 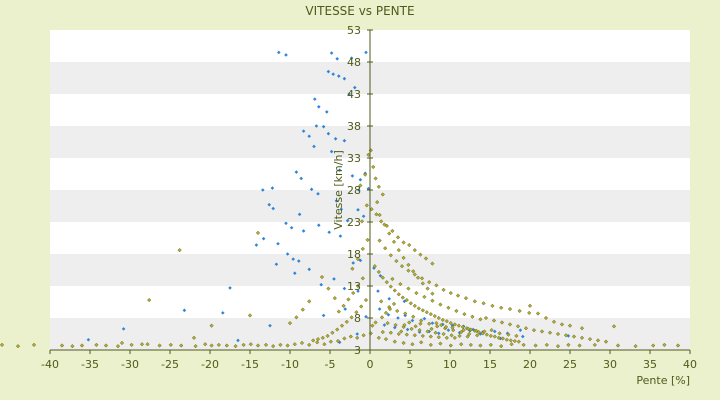 What do you see at coordinates (354, 126) in the screenshot?
I see `y-tick-label: 38` at bounding box center [354, 126].